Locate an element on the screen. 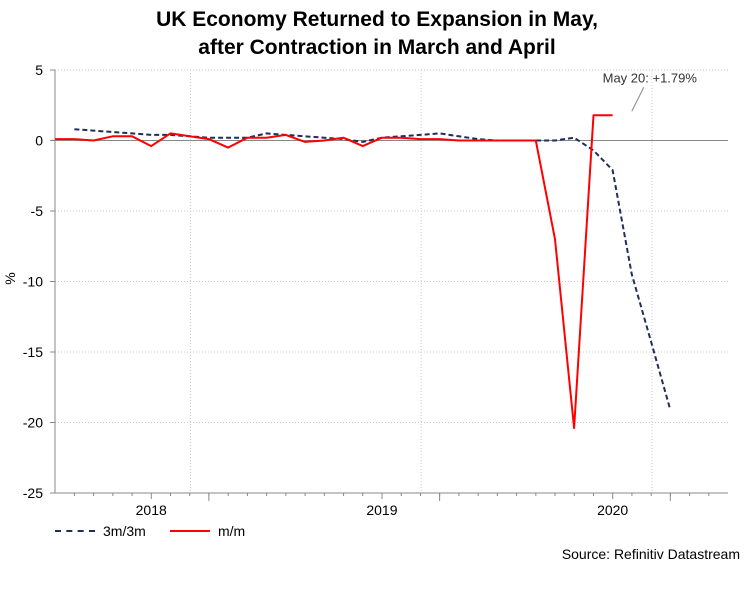 This screenshot has width=754, height=606. legend-item-mm: m/m is located at coordinates (207, 531).